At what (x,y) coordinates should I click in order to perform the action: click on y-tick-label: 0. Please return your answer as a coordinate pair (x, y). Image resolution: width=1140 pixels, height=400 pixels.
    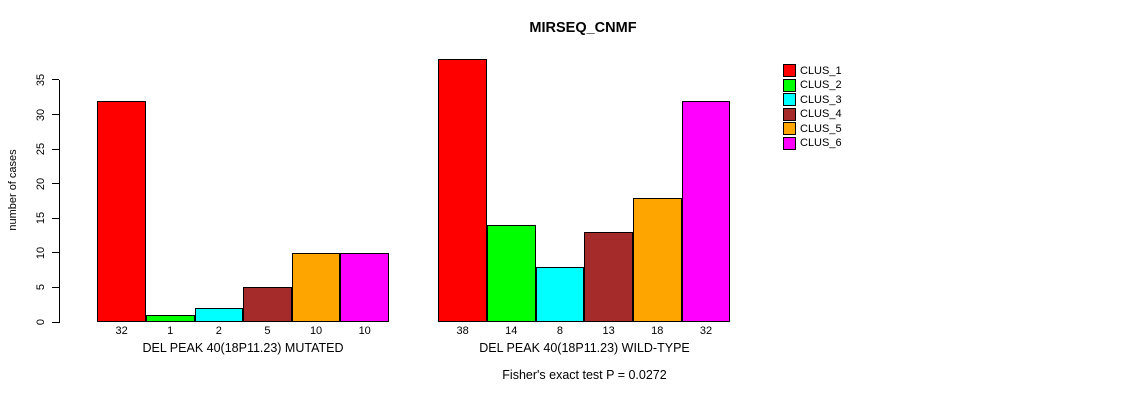
    Looking at the image, I should click on (41, 322).